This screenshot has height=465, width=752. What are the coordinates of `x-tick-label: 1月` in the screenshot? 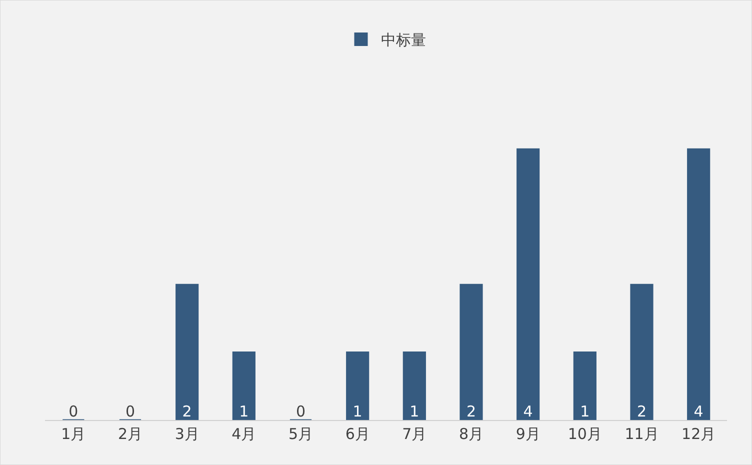 It's located at (73, 434).